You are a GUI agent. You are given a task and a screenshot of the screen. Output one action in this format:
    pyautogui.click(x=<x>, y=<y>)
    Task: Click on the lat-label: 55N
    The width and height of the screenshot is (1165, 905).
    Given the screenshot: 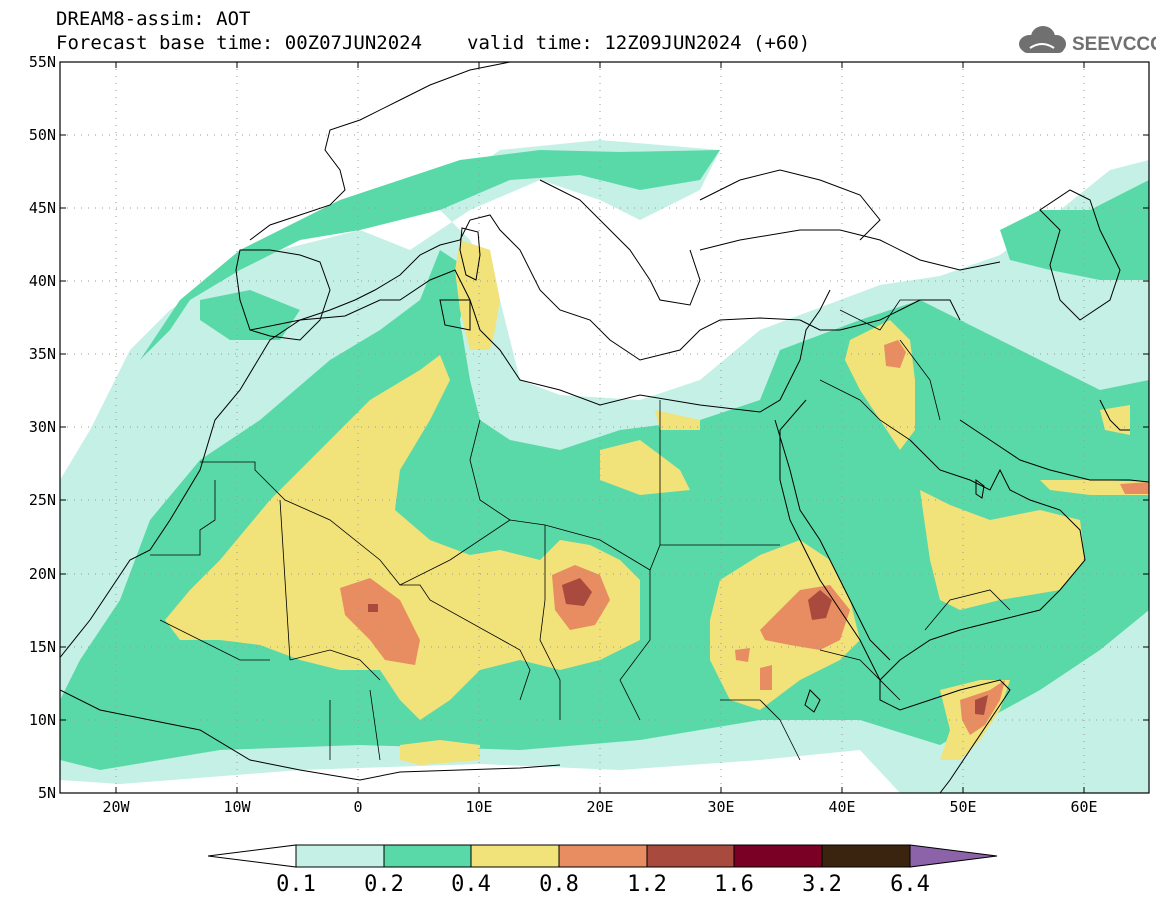 What is the action you would take?
    pyautogui.click(x=42, y=62)
    